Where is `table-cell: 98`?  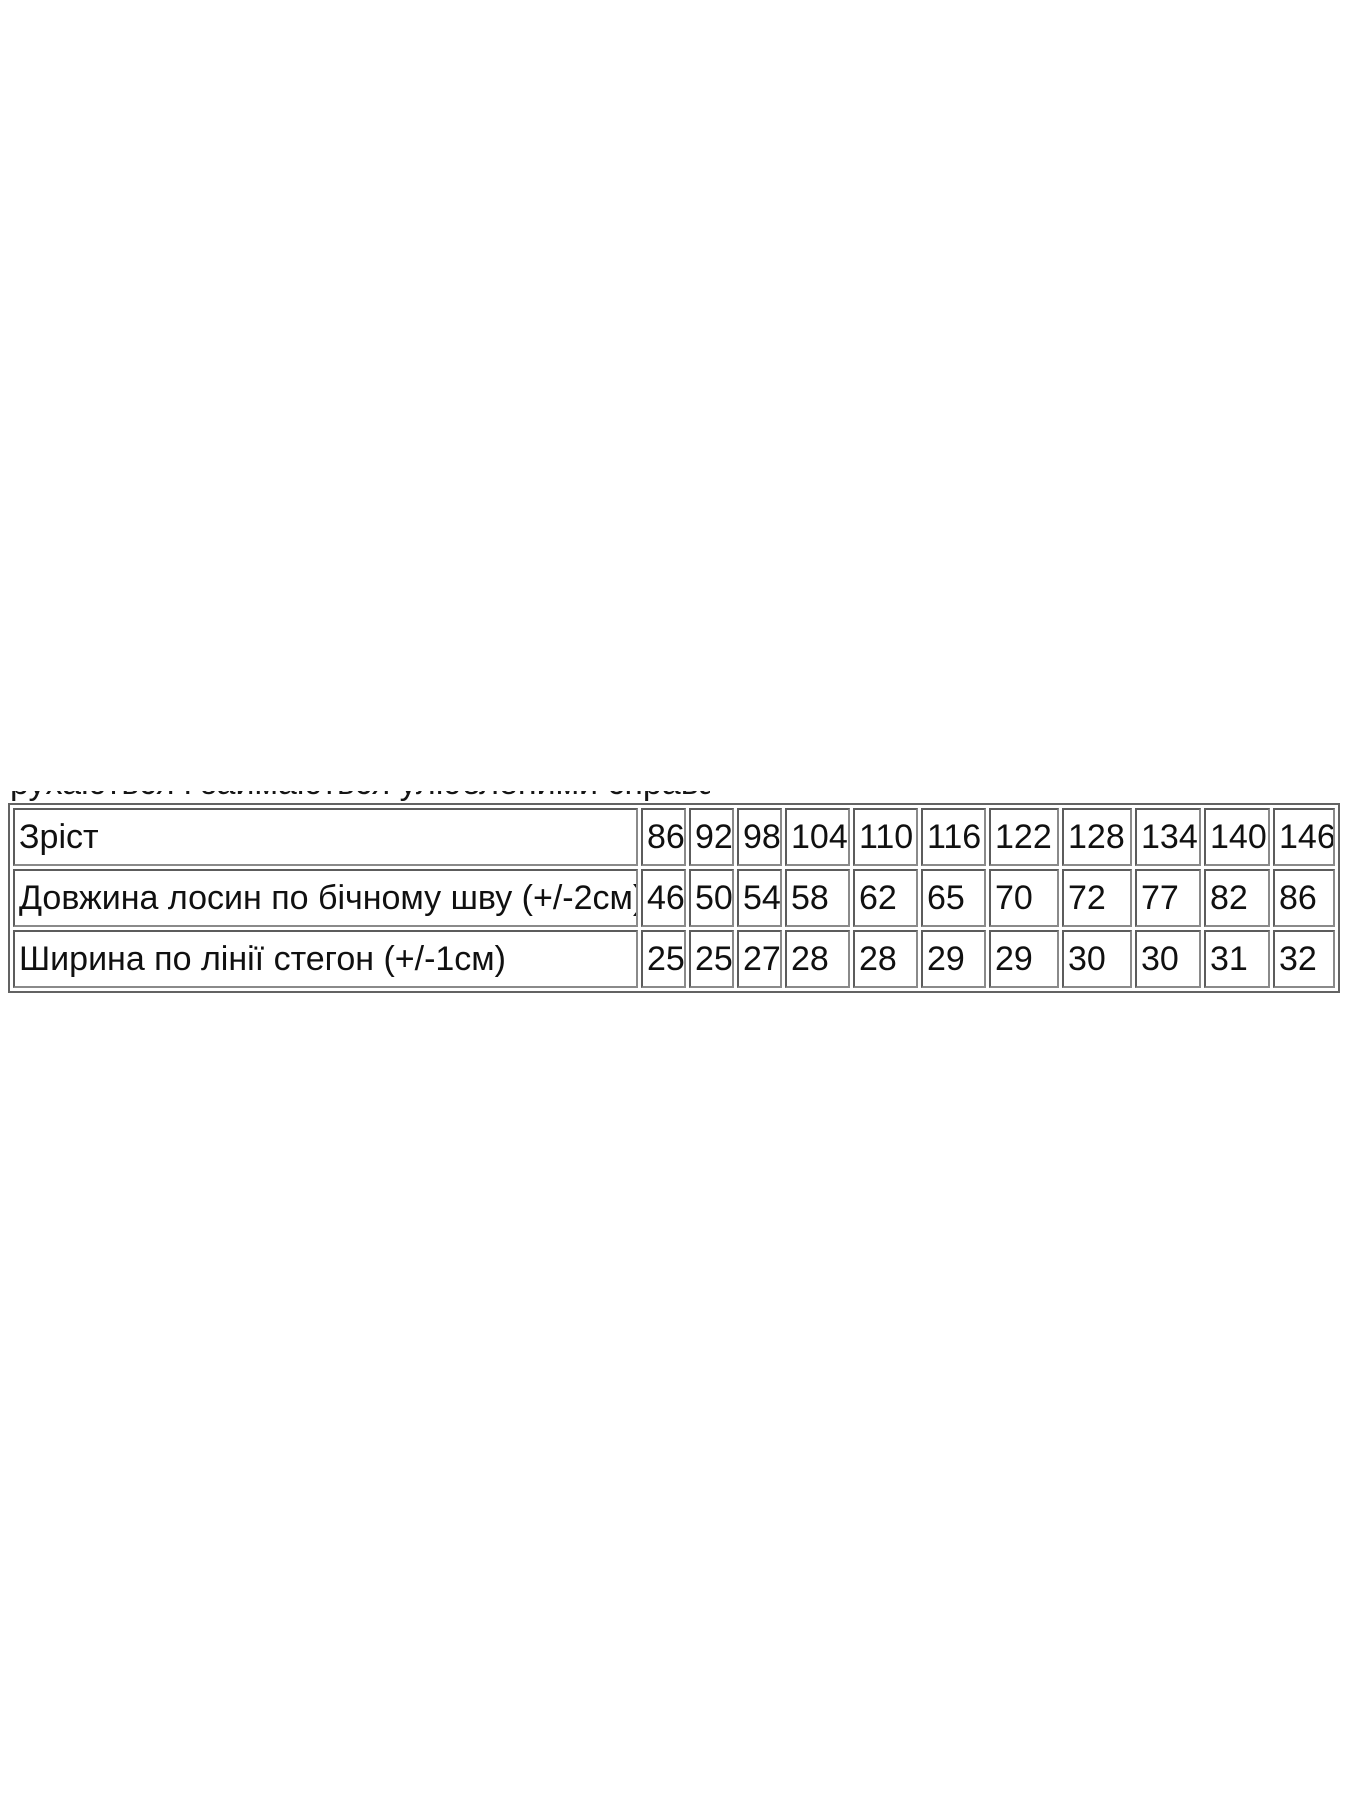 table-cell: 98 is located at coordinates (759, 837).